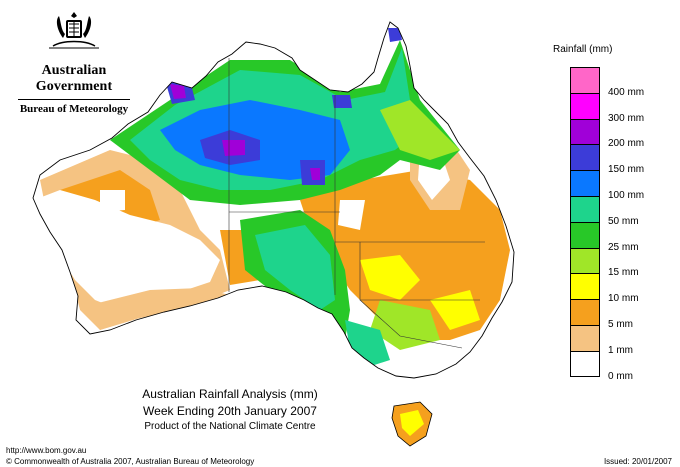 This screenshot has height=467, width=680. What do you see at coordinates (623, 273) in the screenshot?
I see `legend-label: 15 mm` at bounding box center [623, 273].